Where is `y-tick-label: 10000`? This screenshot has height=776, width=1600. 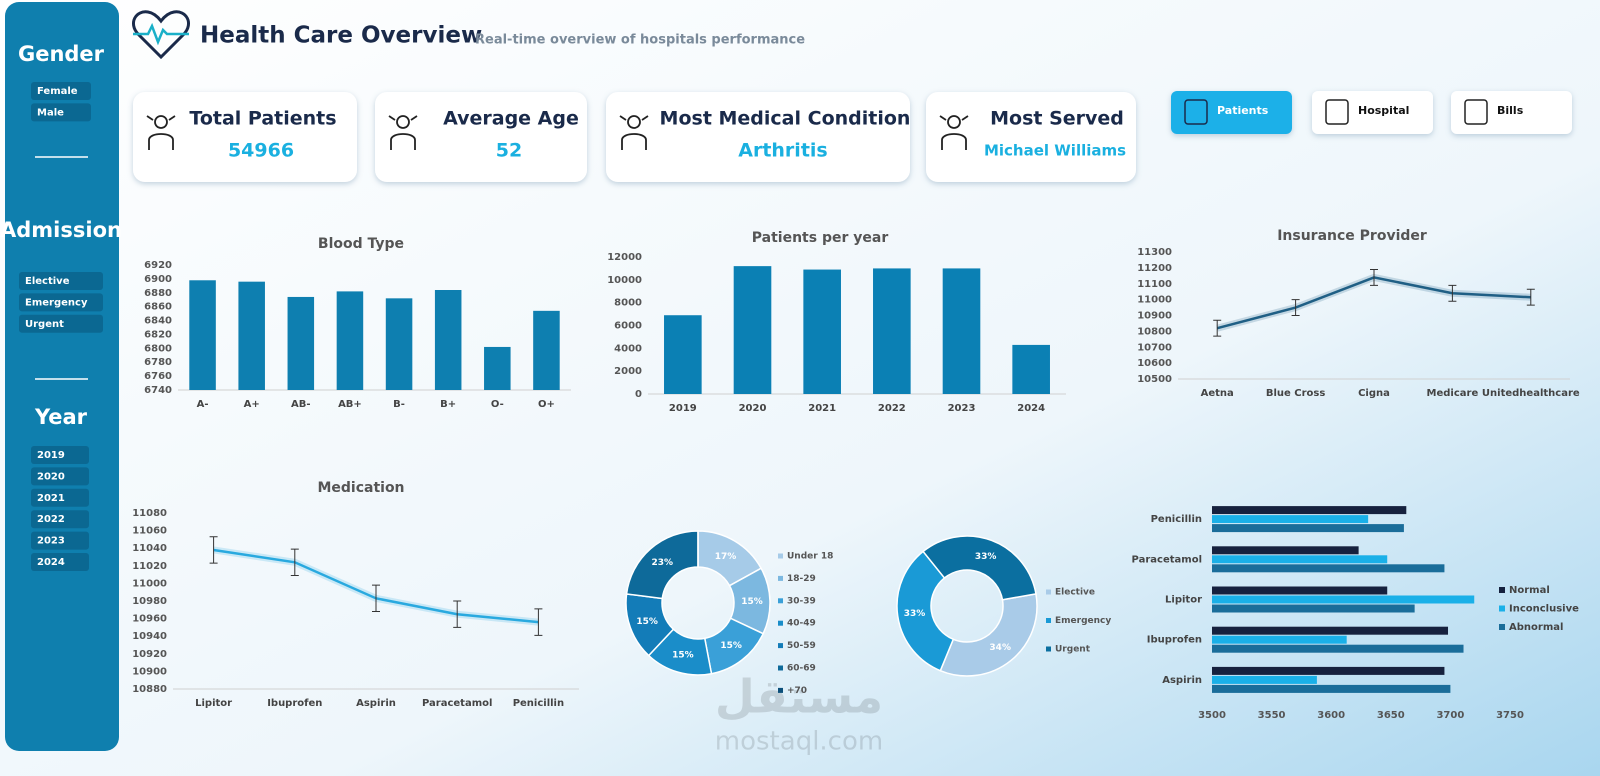
y-tick-label: 10000 is located at coordinates (624, 280).